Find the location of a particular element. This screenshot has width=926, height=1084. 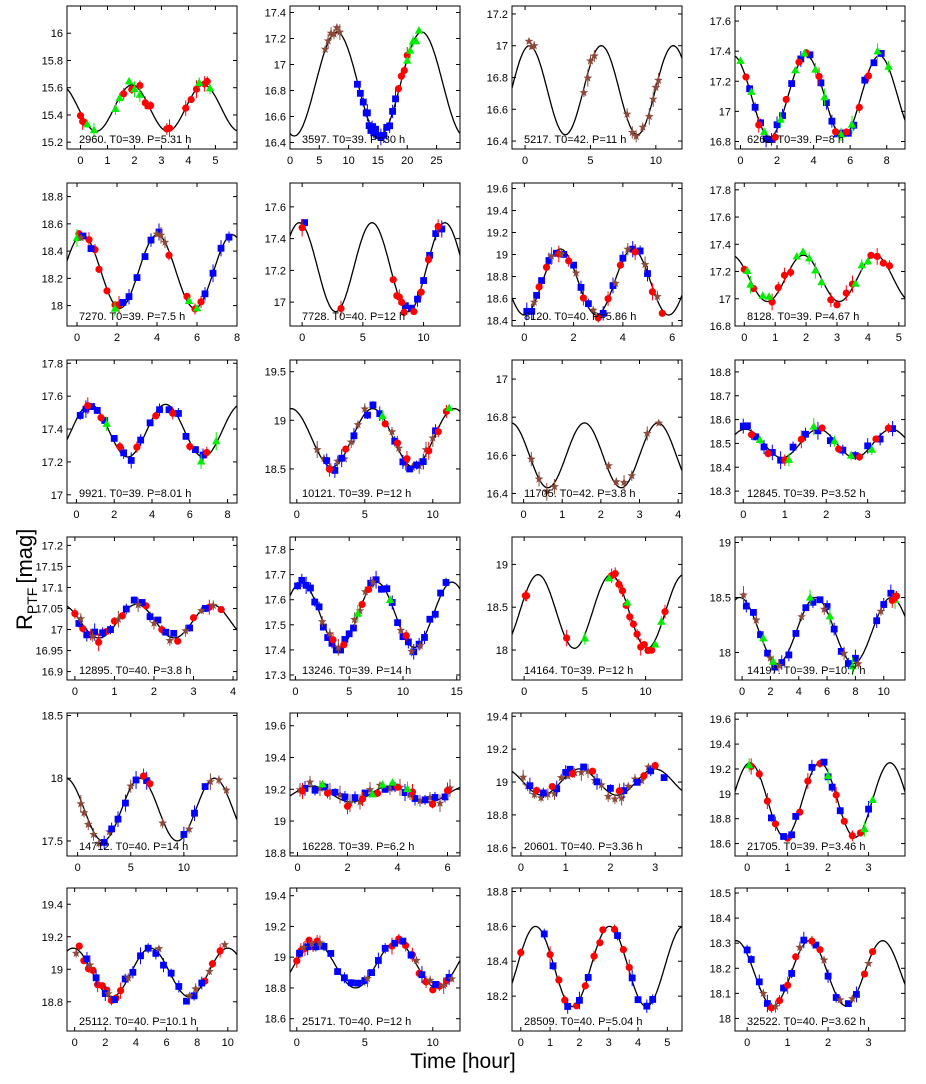

x-tick-label: 3 is located at coordinates (609, 1043).